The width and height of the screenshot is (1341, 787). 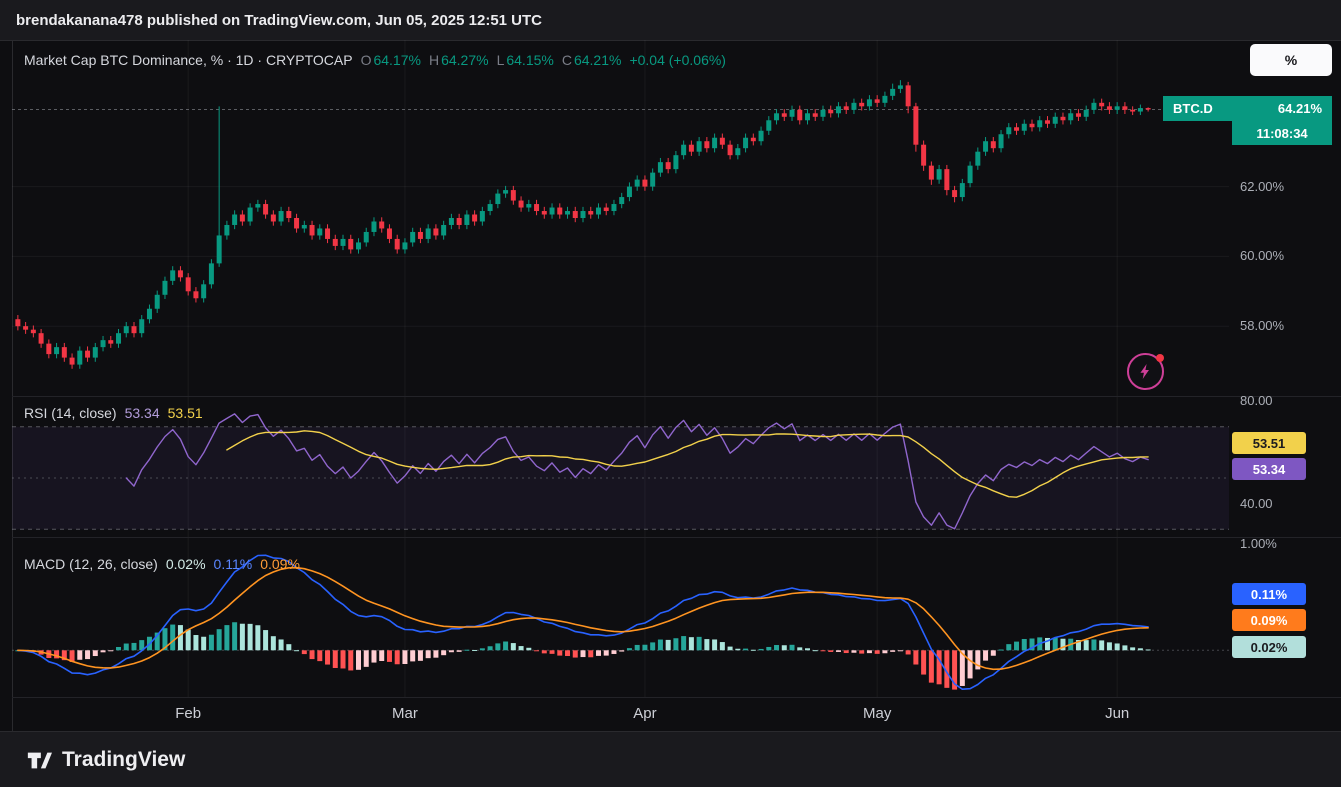 I want to click on price-scale-unit-button: %, so click(x=1291, y=60).